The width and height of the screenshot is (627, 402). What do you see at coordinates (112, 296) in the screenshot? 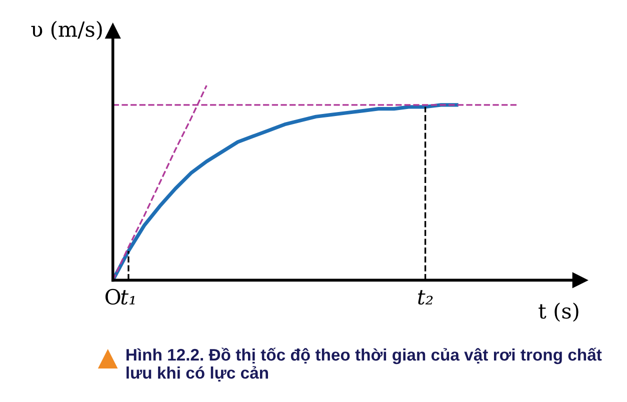
I see `x-tick-label: O` at bounding box center [112, 296].